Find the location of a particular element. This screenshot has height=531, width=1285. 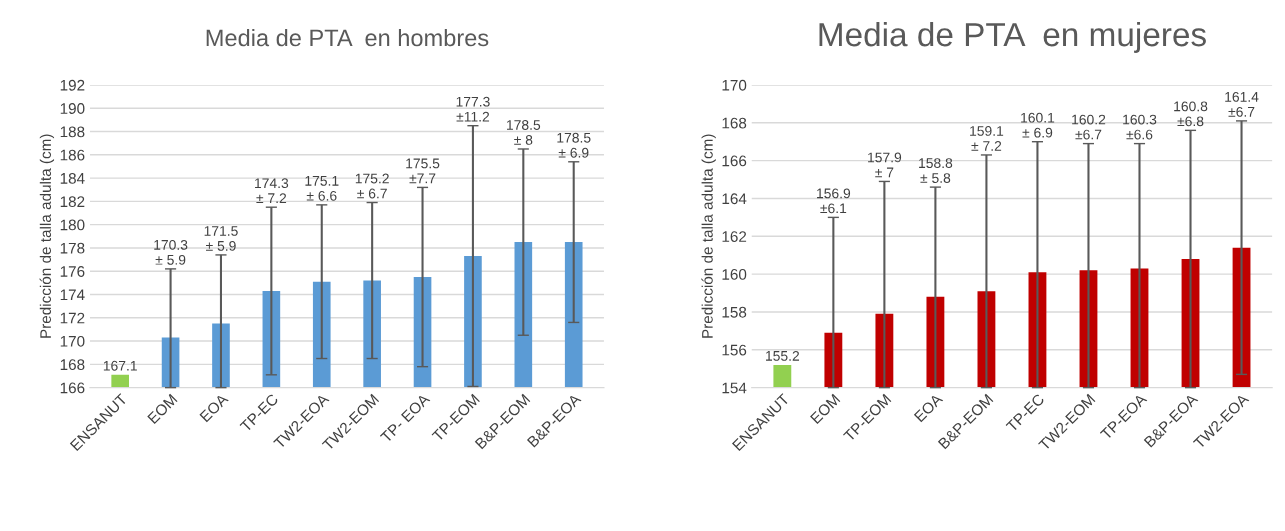

y-tick-label: 160 is located at coordinates (734, 274).